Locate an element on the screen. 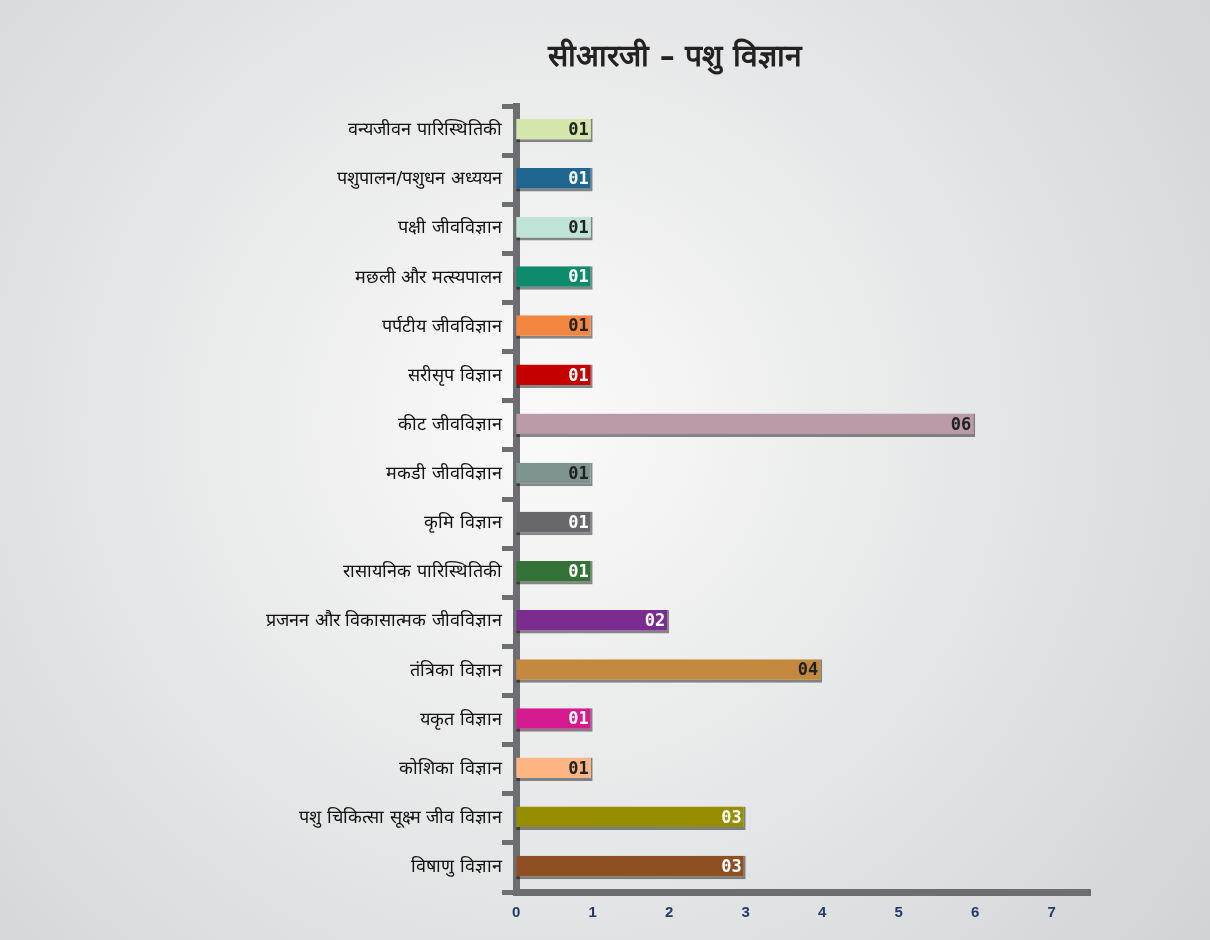 The image size is (1210, 940). y-tick-label: पक्षी जीवविज्ञान is located at coordinates (451, 227).